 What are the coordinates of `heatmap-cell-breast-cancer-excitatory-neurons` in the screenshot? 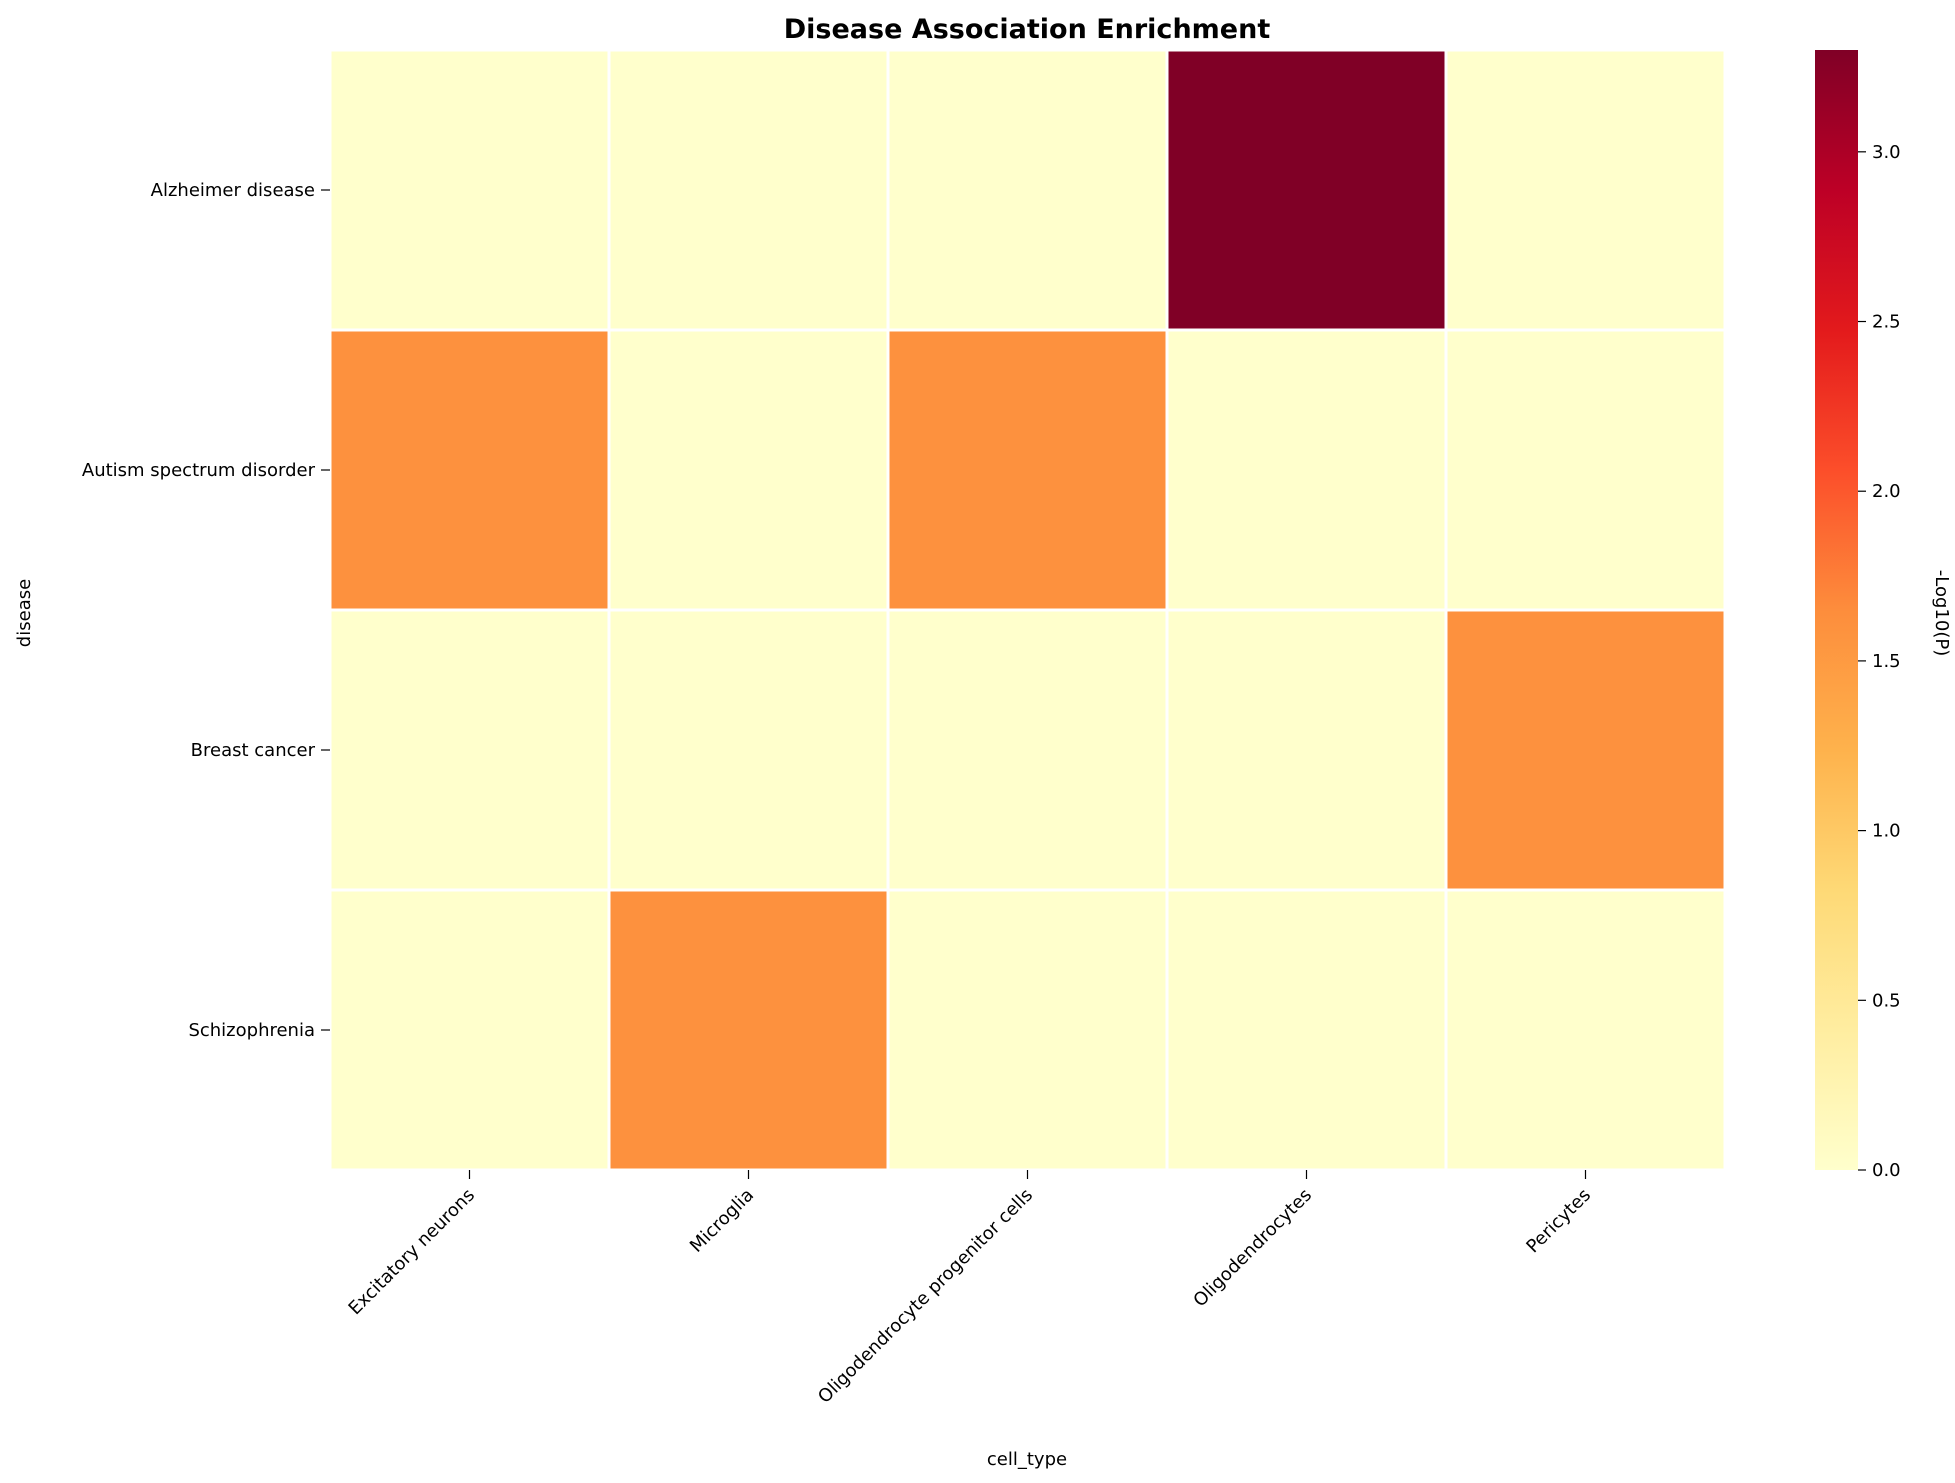 It's located at (469, 750).